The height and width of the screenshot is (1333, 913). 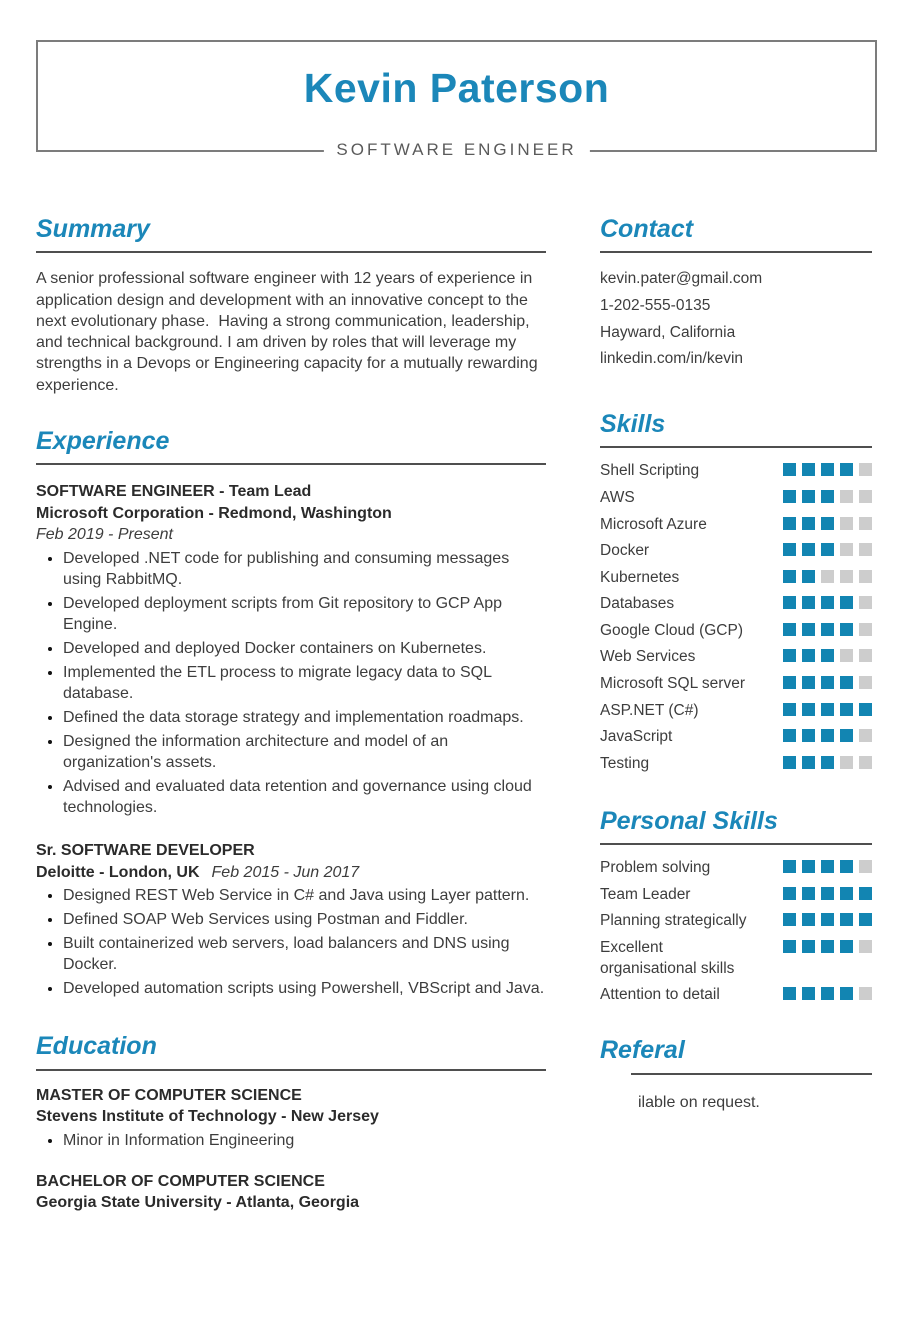 What do you see at coordinates (640, 577) in the screenshot?
I see `skill-name: Kubernetes` at bounding box center [640, 577].